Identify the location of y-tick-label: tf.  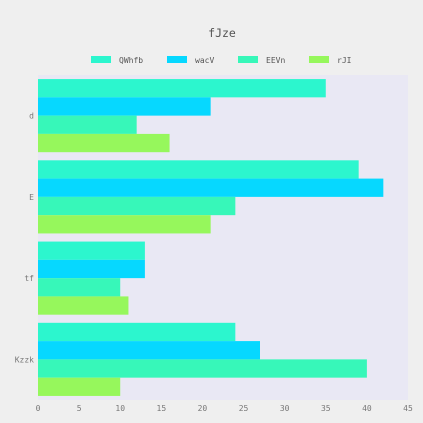
(29, 278).